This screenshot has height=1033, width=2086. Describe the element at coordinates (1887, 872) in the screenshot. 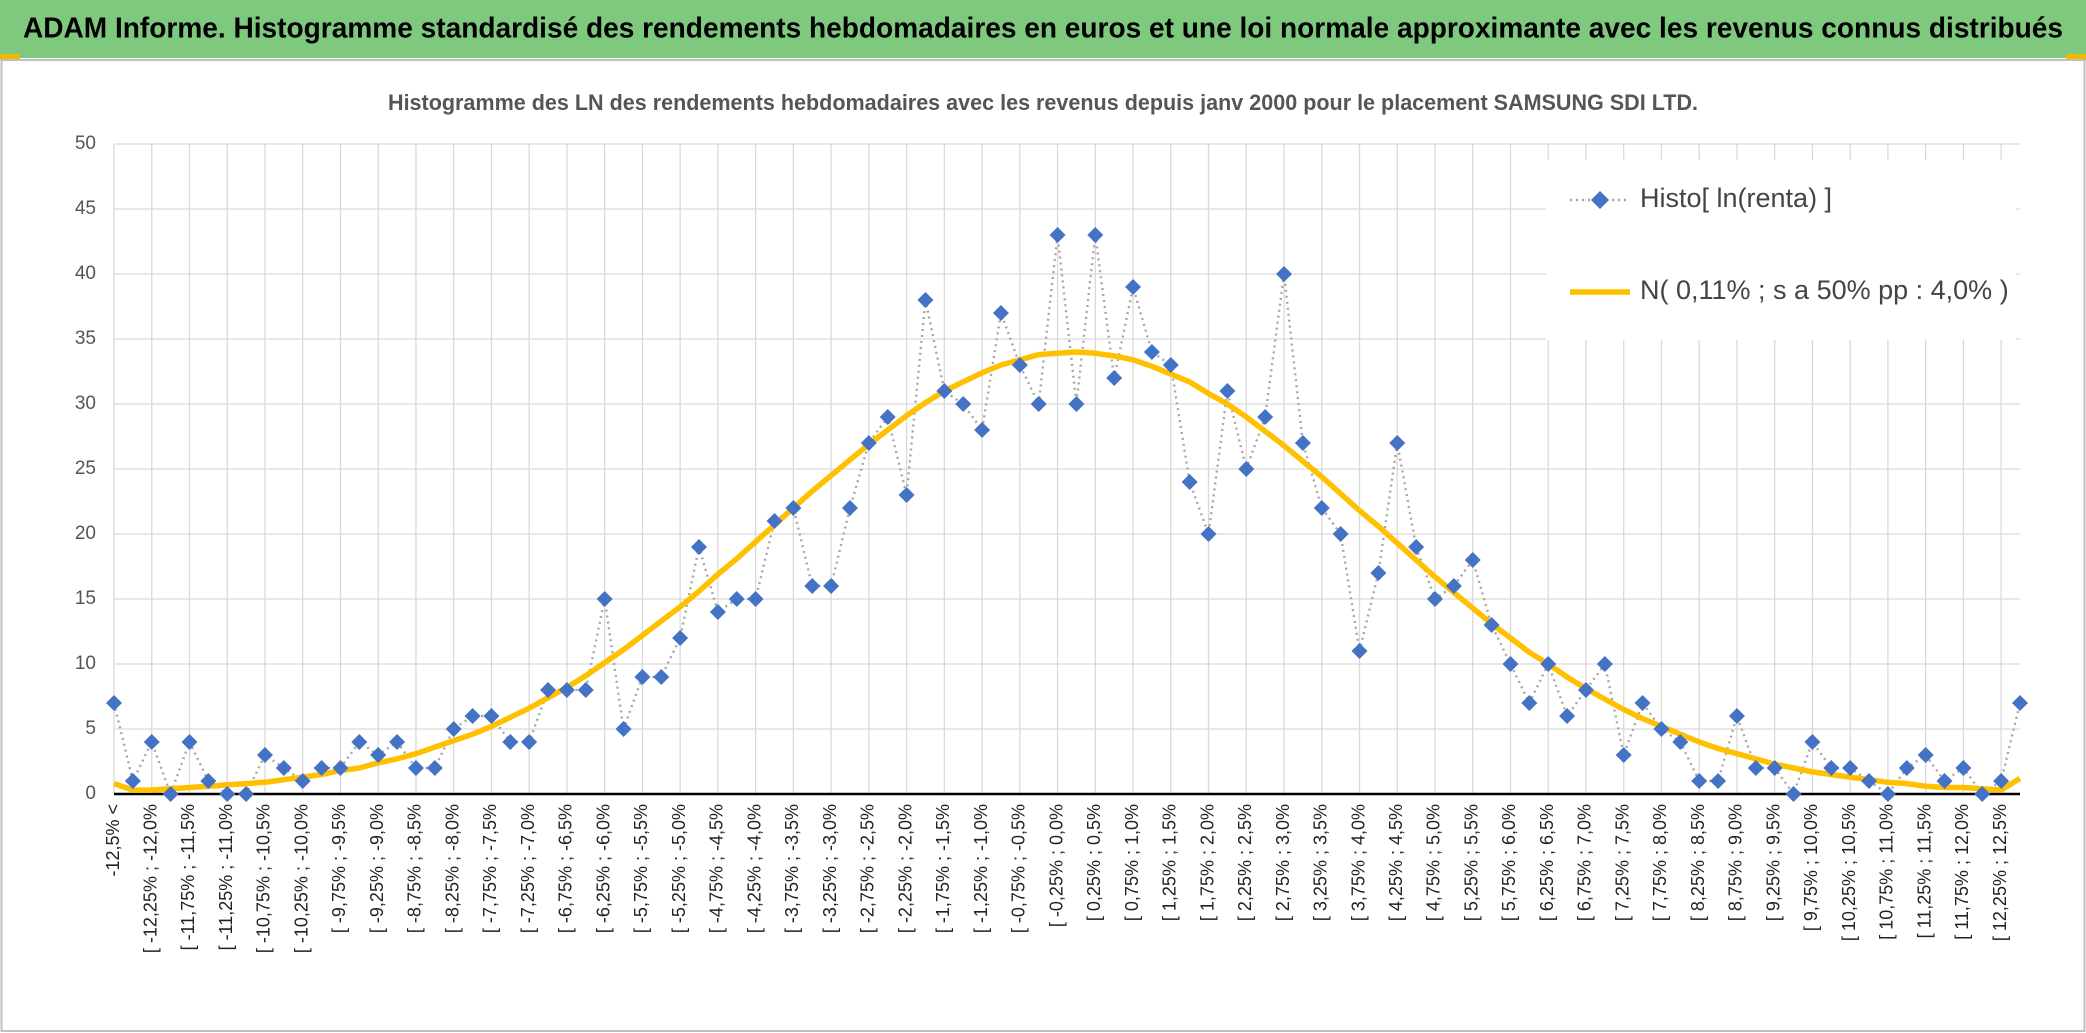

I see `x-tick-label: [ 10,75% ; 11,0%` at that location.